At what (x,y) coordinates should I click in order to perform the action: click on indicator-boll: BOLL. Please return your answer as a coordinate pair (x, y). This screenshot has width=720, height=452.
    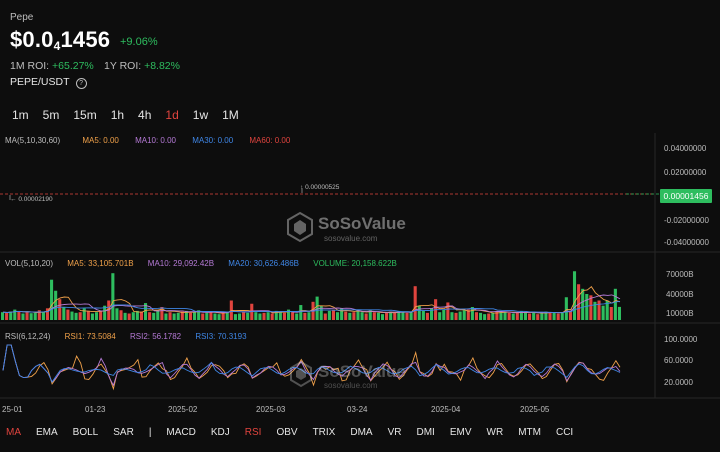
    Looking at the image, I should click on (85, 432).